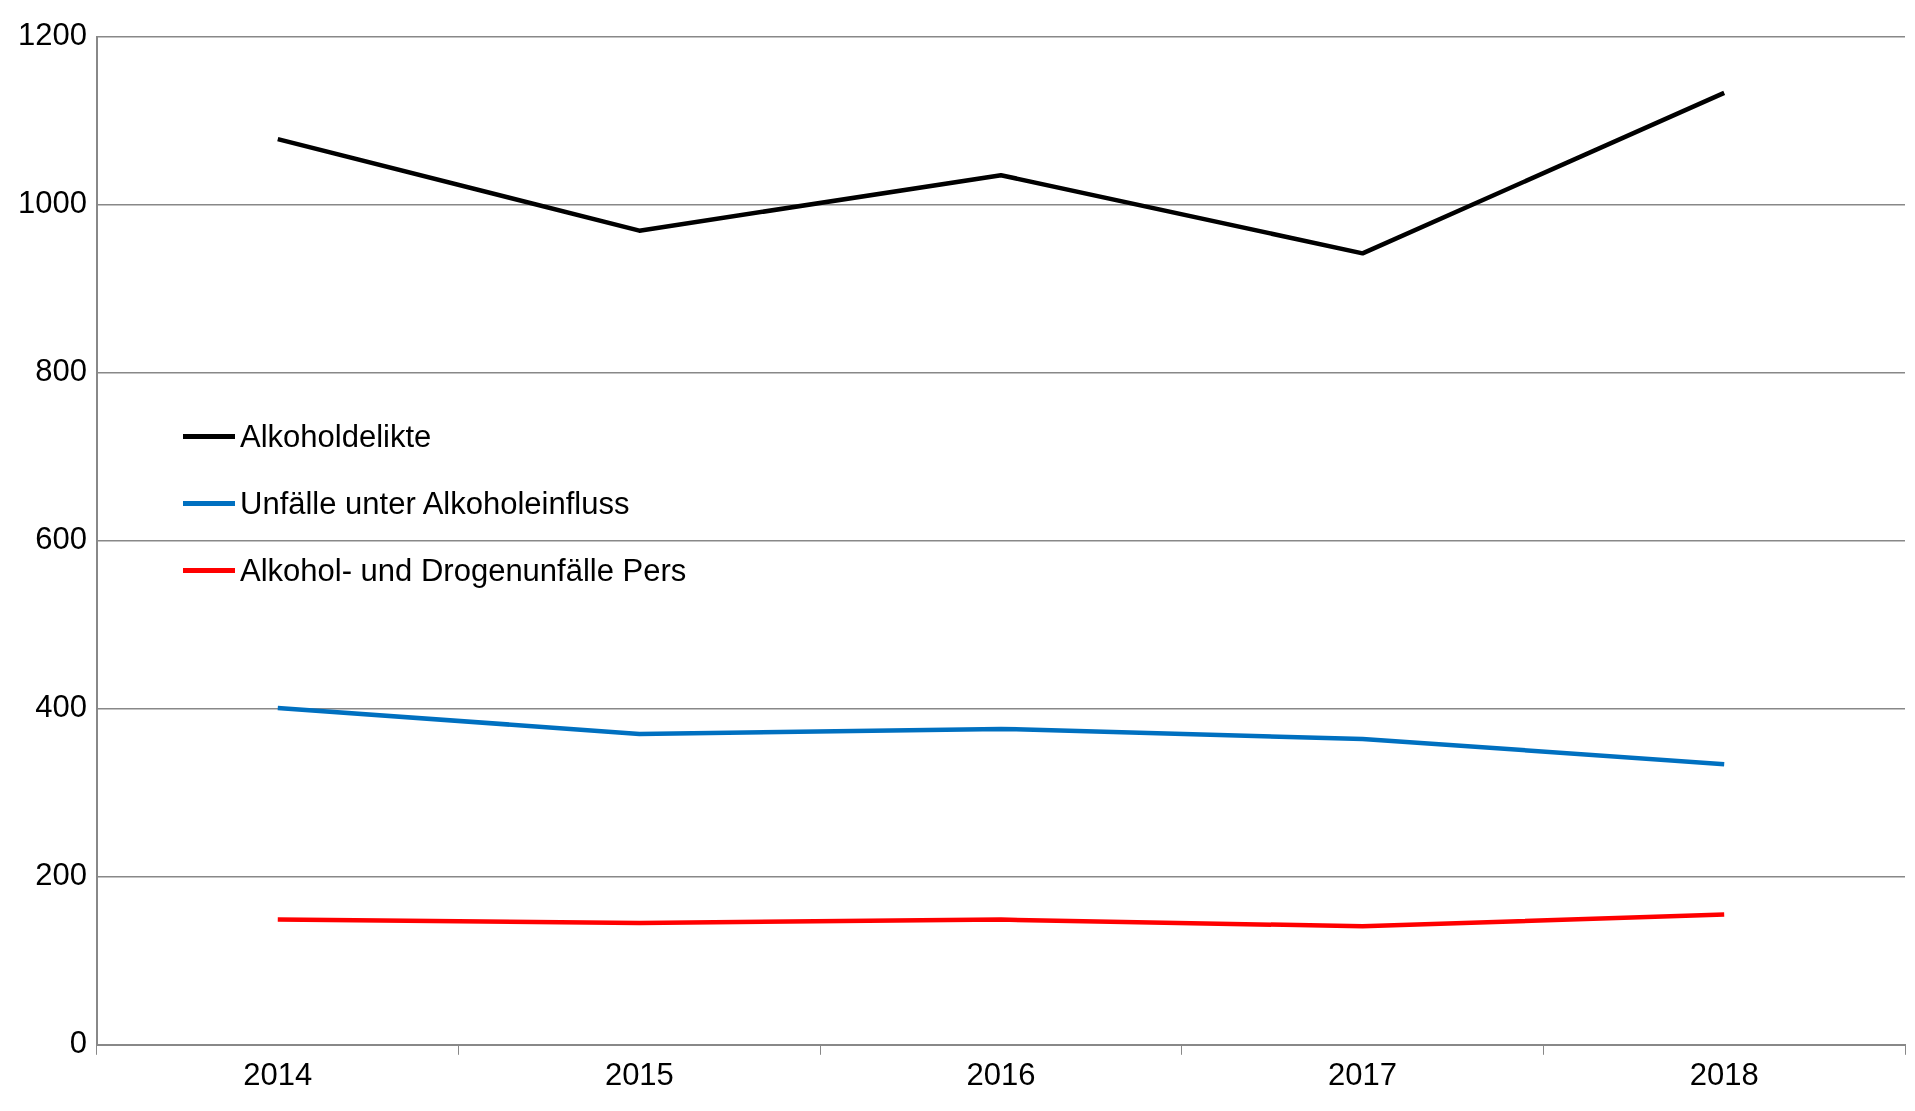 This screenshot has height=1111, width=1915. I want to click on legend-label: Alkohol- und Drogenunfälle Pers, so click(463, 570).